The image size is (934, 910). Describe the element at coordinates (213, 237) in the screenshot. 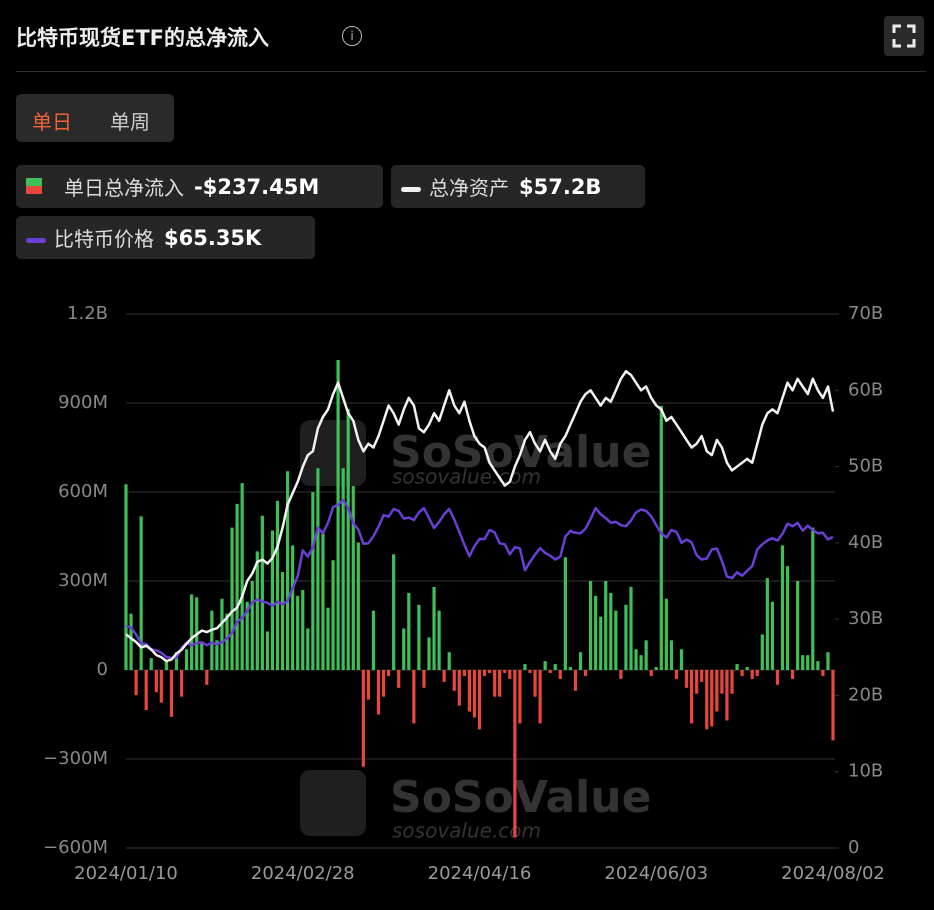

I see `legend-value: $65.35K` at that location.